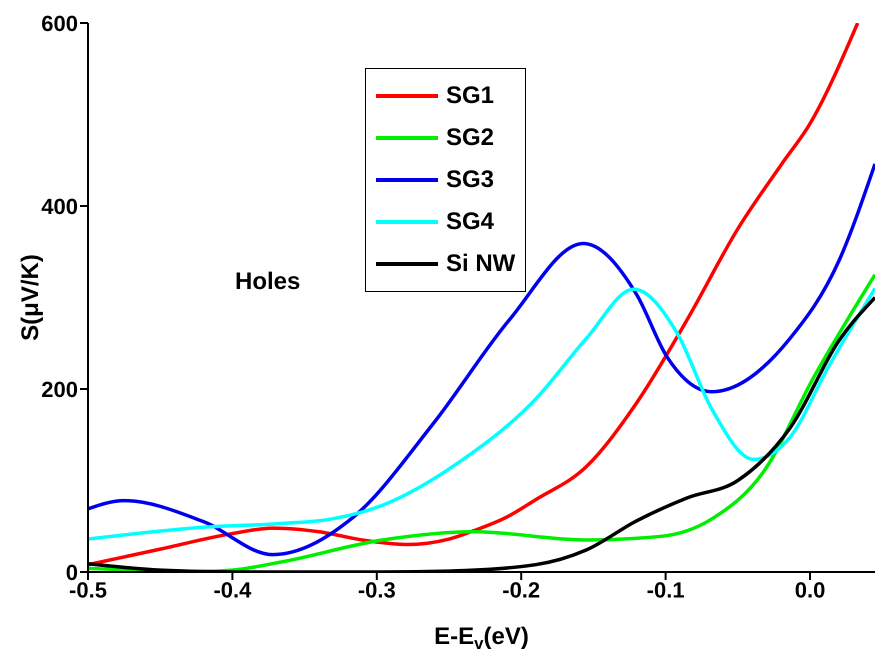 Image resolution: width=883 pixels, height=670 pixels. I want to click on y-tick-label: 400, so click(59, 206).